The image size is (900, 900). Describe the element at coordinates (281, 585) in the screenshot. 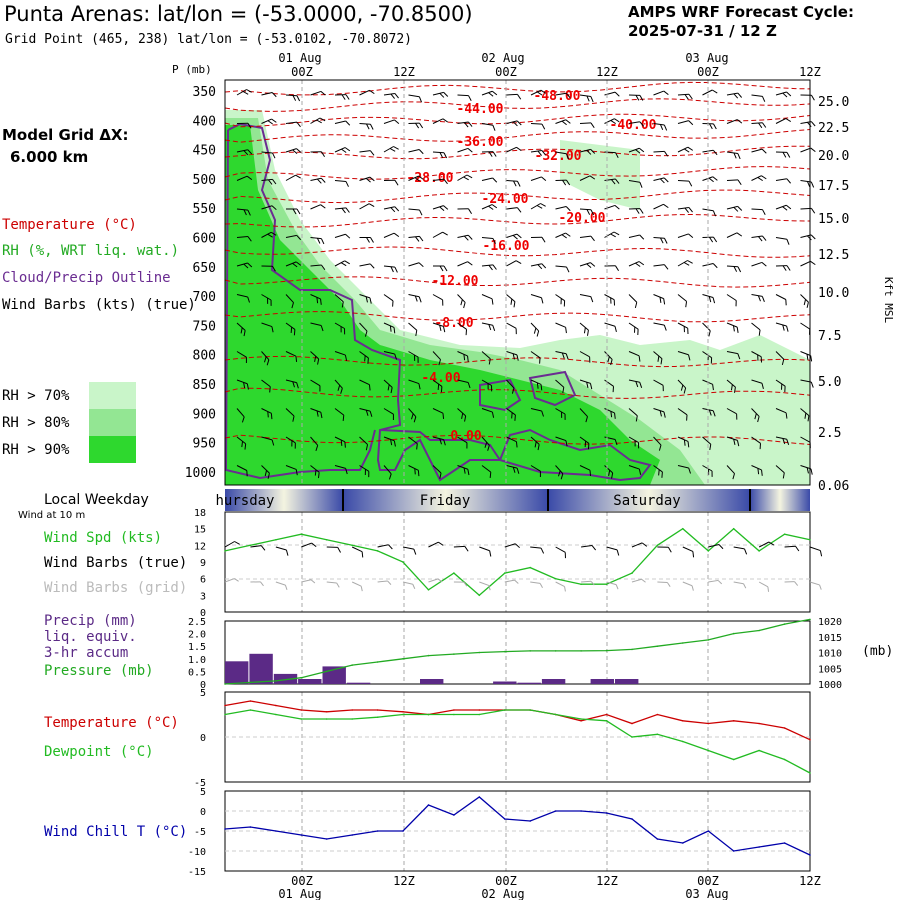

I see `surface-wind-barb-grid` at that location.